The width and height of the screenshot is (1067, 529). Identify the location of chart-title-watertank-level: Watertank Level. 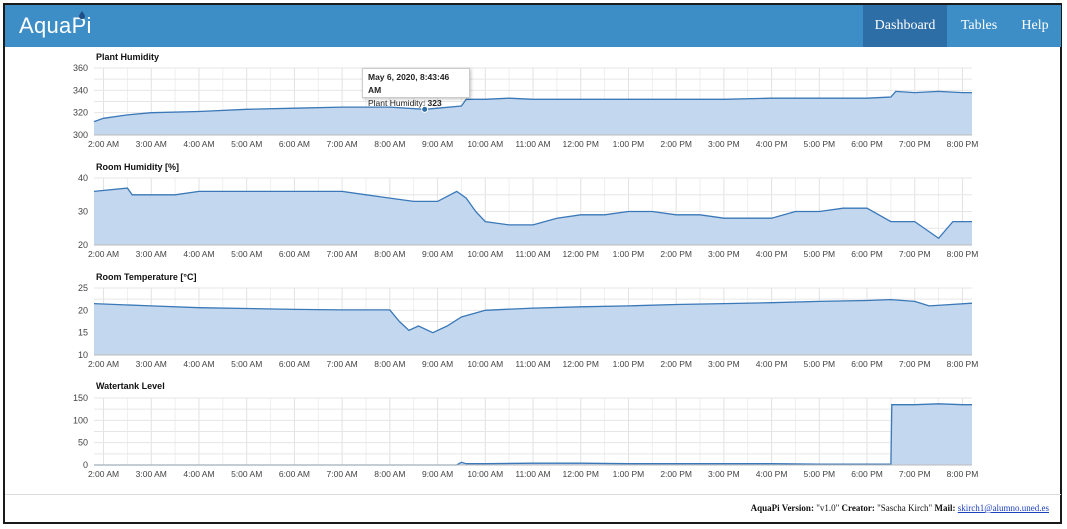
(130, 386).